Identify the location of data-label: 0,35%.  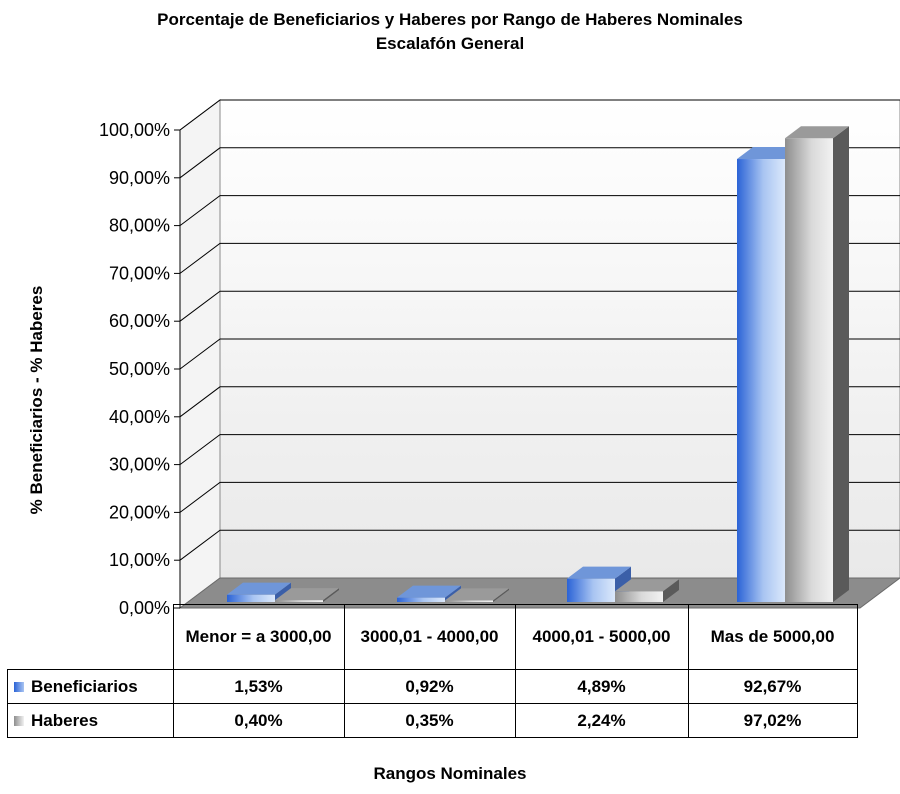
(429, 720).